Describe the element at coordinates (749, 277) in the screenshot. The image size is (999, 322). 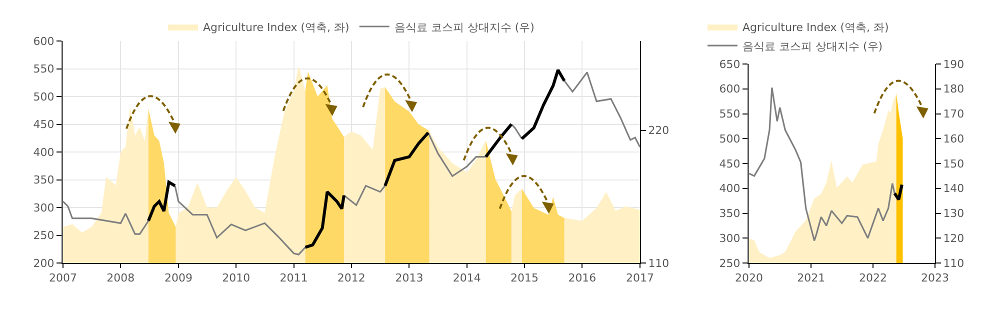
I see `x-tick-label: 2020` at that location.